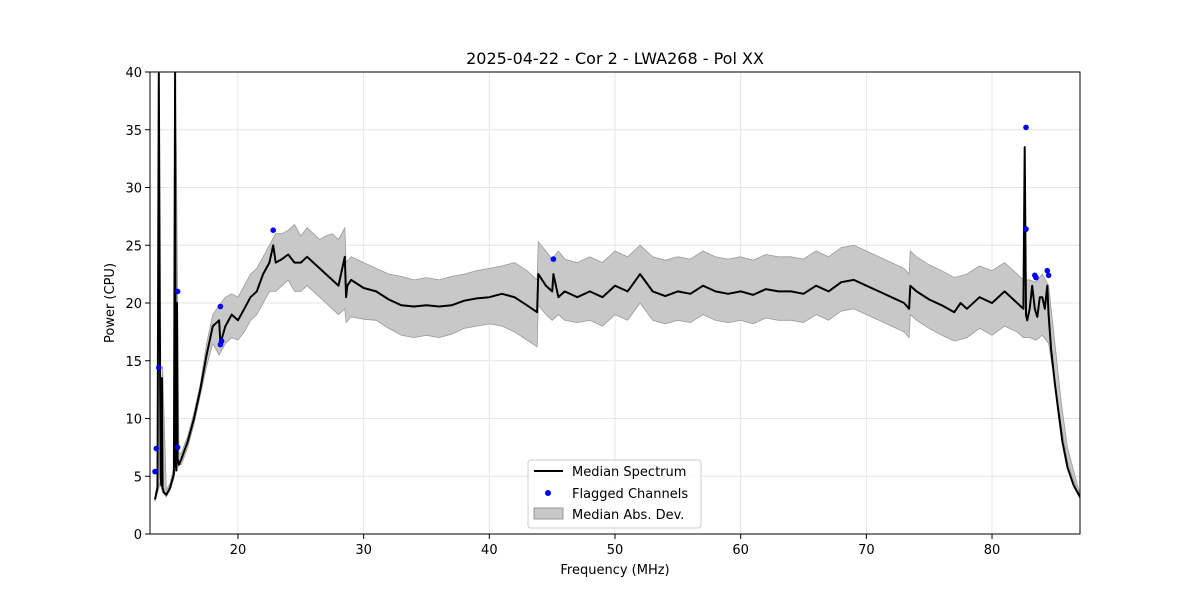  Describe the element at coordinates (138, 535) in the screenshot. I see `y-tick-label: 0` at that location.